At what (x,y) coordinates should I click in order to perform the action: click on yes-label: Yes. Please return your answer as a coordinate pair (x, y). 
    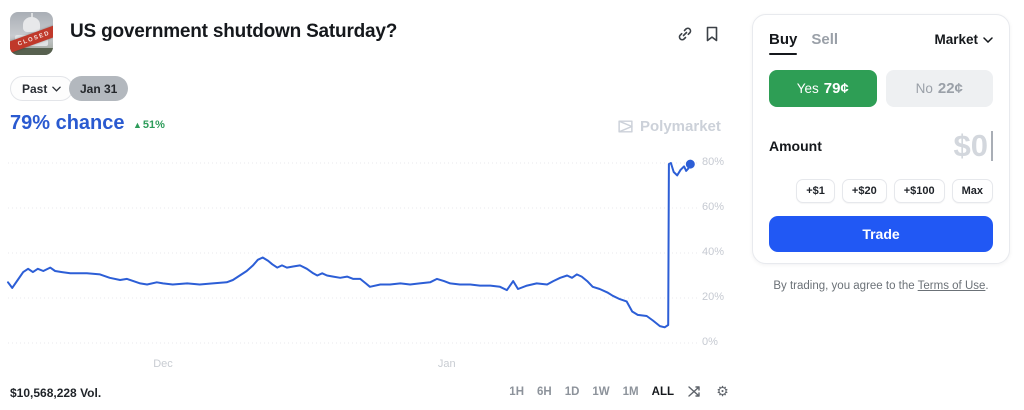
    Looking at the image, I should click on (807, 88).